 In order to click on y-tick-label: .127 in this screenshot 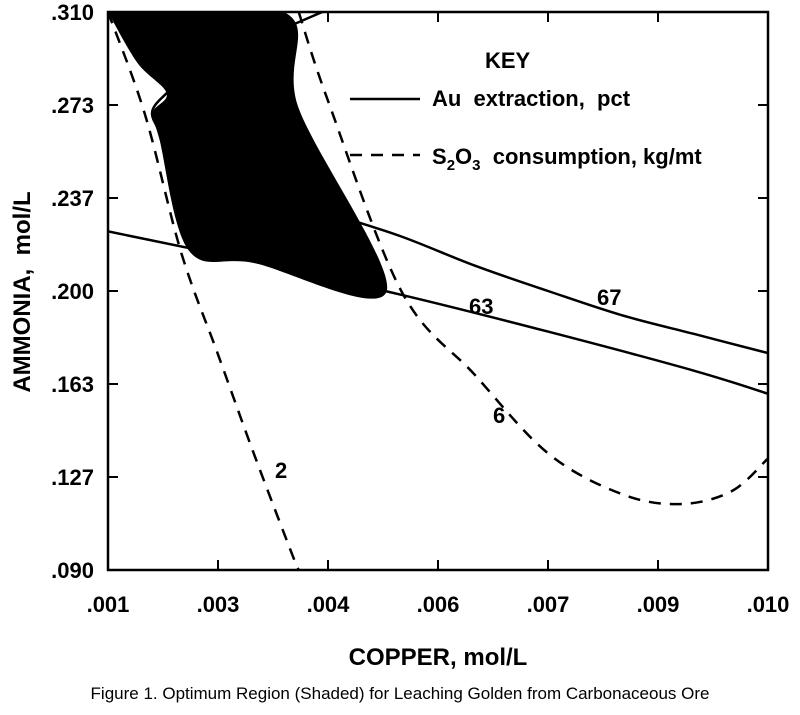, I will do `click(72, 477)`.